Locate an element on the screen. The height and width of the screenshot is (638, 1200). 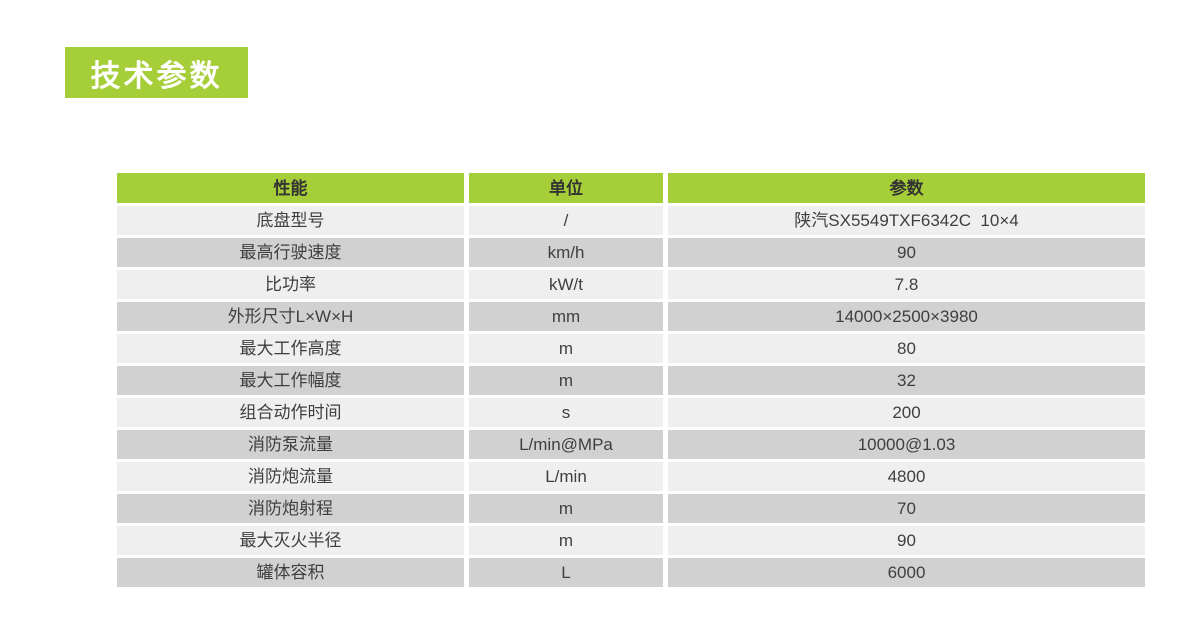
row-performance-cell: 消防炮射程 is located at coordinates (290, 508).